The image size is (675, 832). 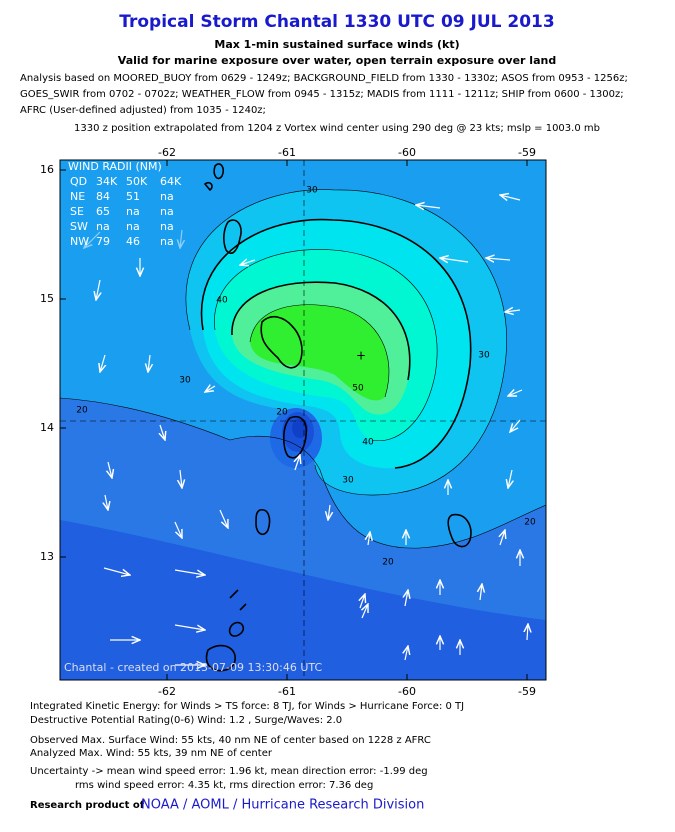 What do you see at coordinates (358, 389) in the screenshot?
I see `contour-label: 50` at bounding box center [358, 389].